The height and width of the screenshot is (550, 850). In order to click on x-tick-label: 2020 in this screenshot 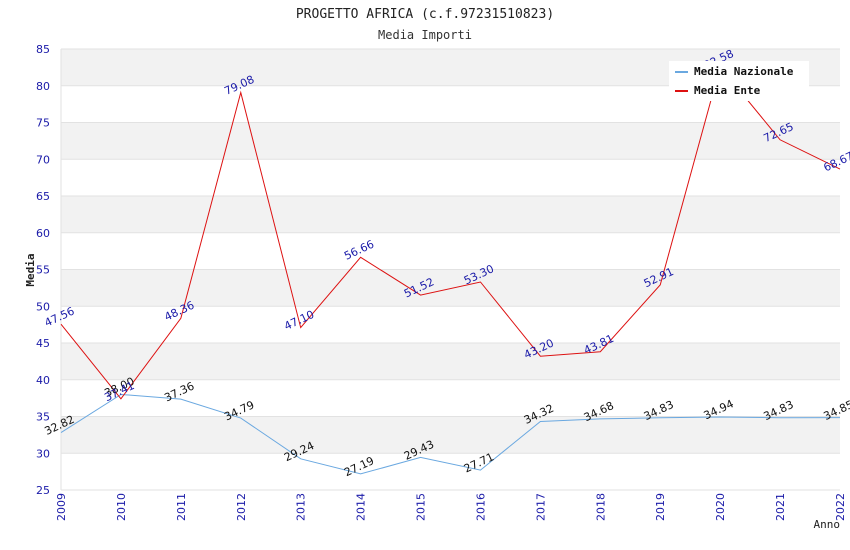, I will do `click(720, 507)`.